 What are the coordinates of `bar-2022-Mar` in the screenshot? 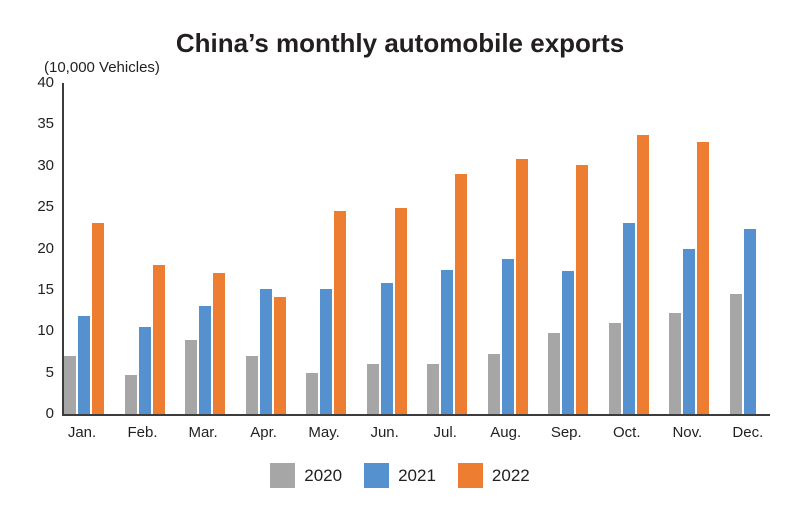 It's located at (219, 343).